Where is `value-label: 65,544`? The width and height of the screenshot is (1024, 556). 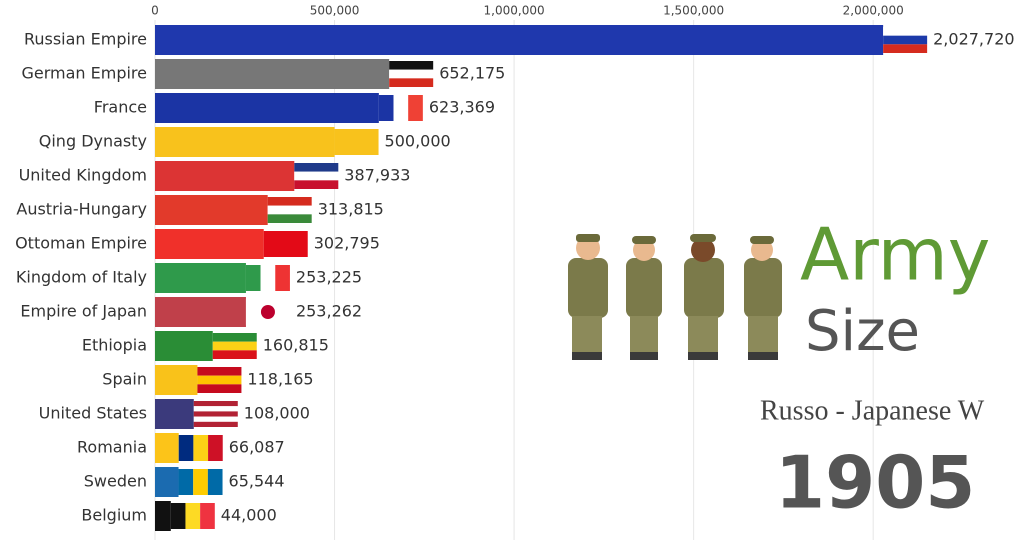
value-label: 65,544 is located at coordinates (257, 481).